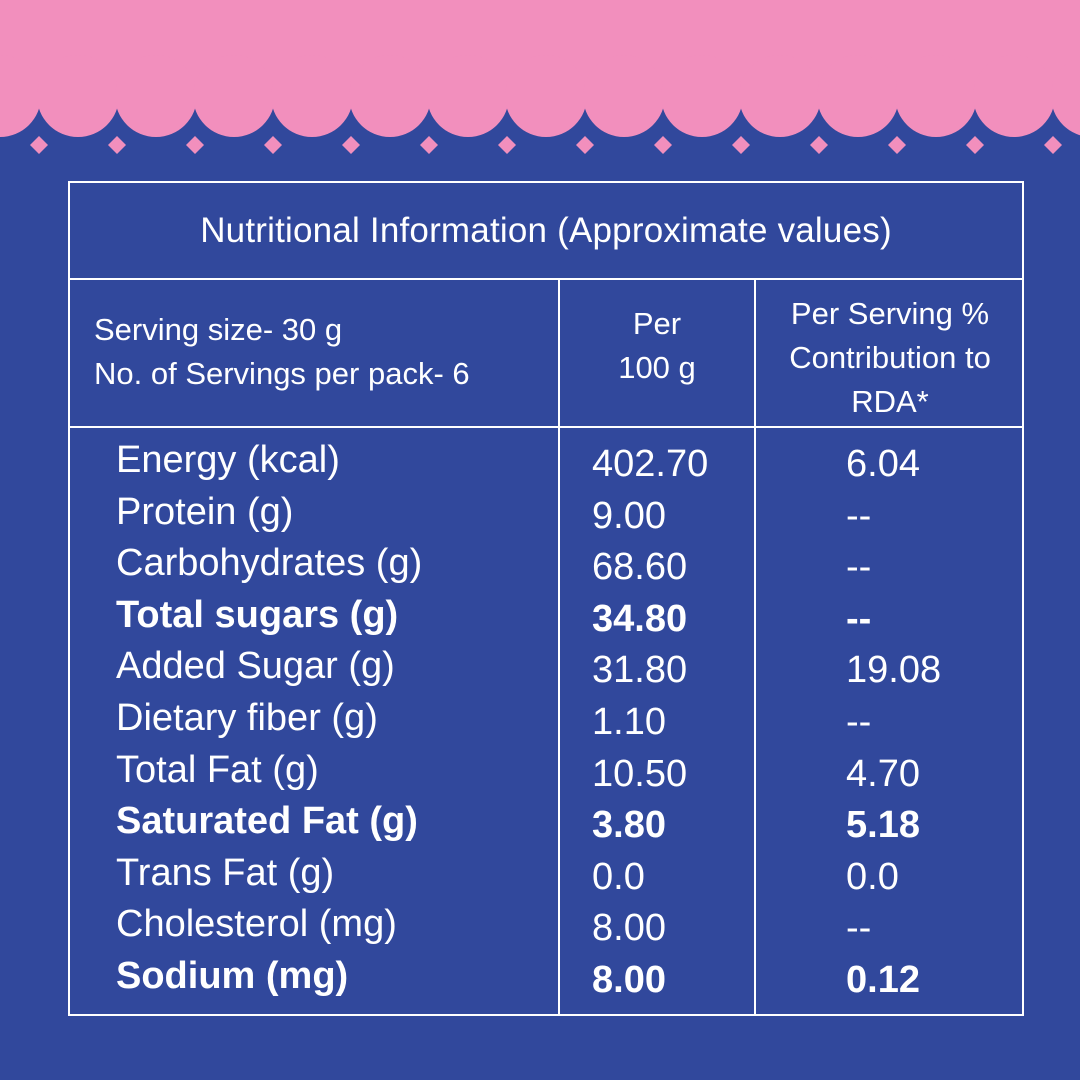 This screenshot has height=1080, width=1080. Describe the element at coordinates (629, 721) in the screenshot. I see `value-per-100g: 1.10` at that location.